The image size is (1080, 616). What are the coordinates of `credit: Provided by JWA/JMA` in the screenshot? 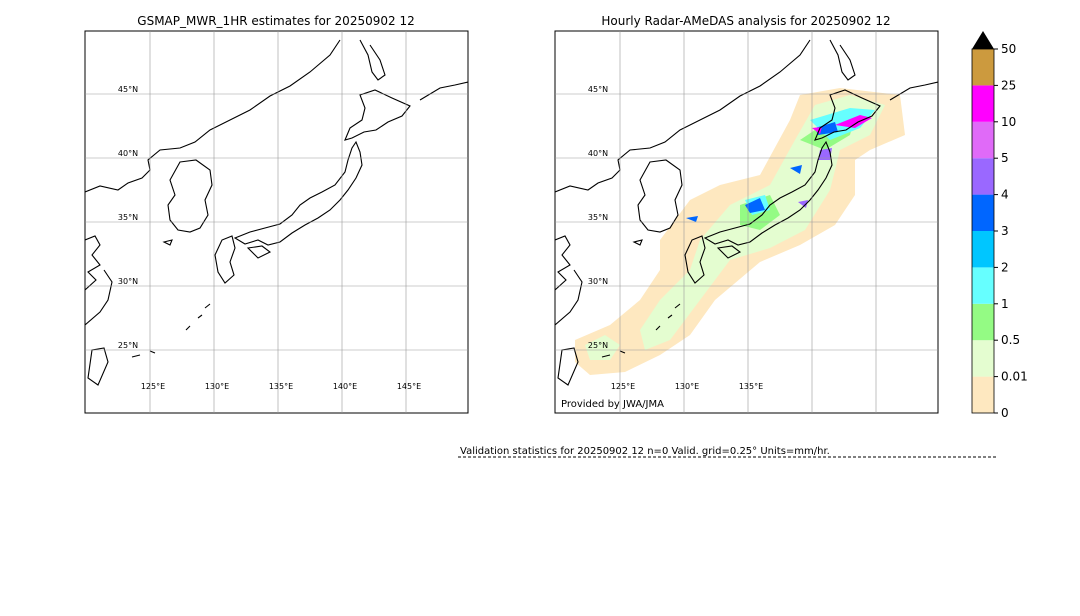 It's located at (612, 404).